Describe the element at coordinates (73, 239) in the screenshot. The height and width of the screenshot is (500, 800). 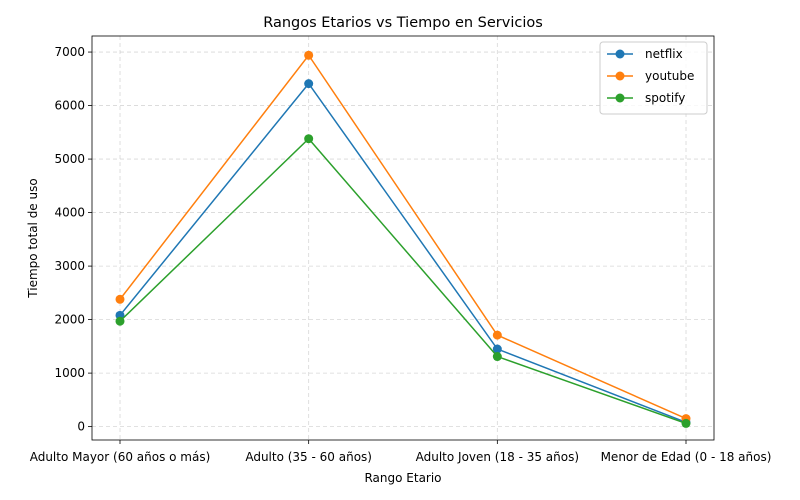
I see `y-axis: 0 1000 2000 3000 4000 5000 6000 7000` at that location.